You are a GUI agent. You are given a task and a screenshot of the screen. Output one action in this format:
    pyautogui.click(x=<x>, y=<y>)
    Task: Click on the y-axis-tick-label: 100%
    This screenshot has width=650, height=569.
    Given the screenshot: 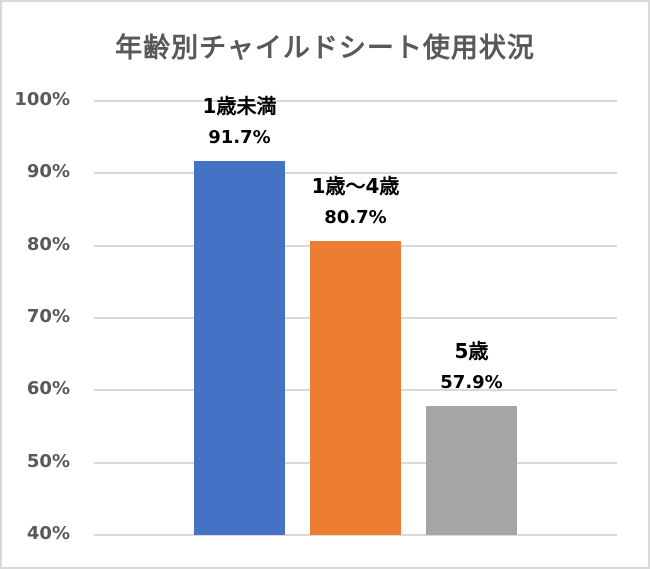 What is the action you would take?
    pyautogui.click(x=42, y=99)
    